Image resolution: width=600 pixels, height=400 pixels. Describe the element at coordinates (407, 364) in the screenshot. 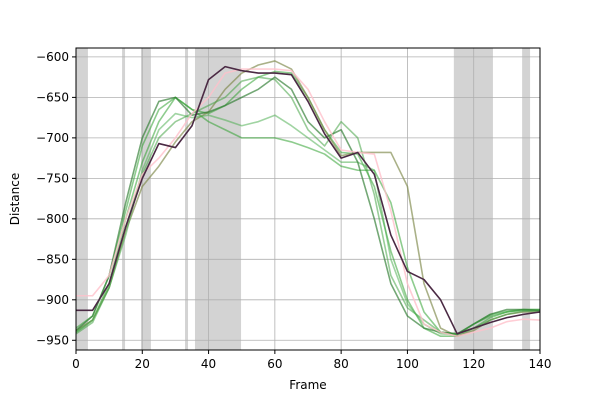

I see `x-tick-label: 100` at that location.